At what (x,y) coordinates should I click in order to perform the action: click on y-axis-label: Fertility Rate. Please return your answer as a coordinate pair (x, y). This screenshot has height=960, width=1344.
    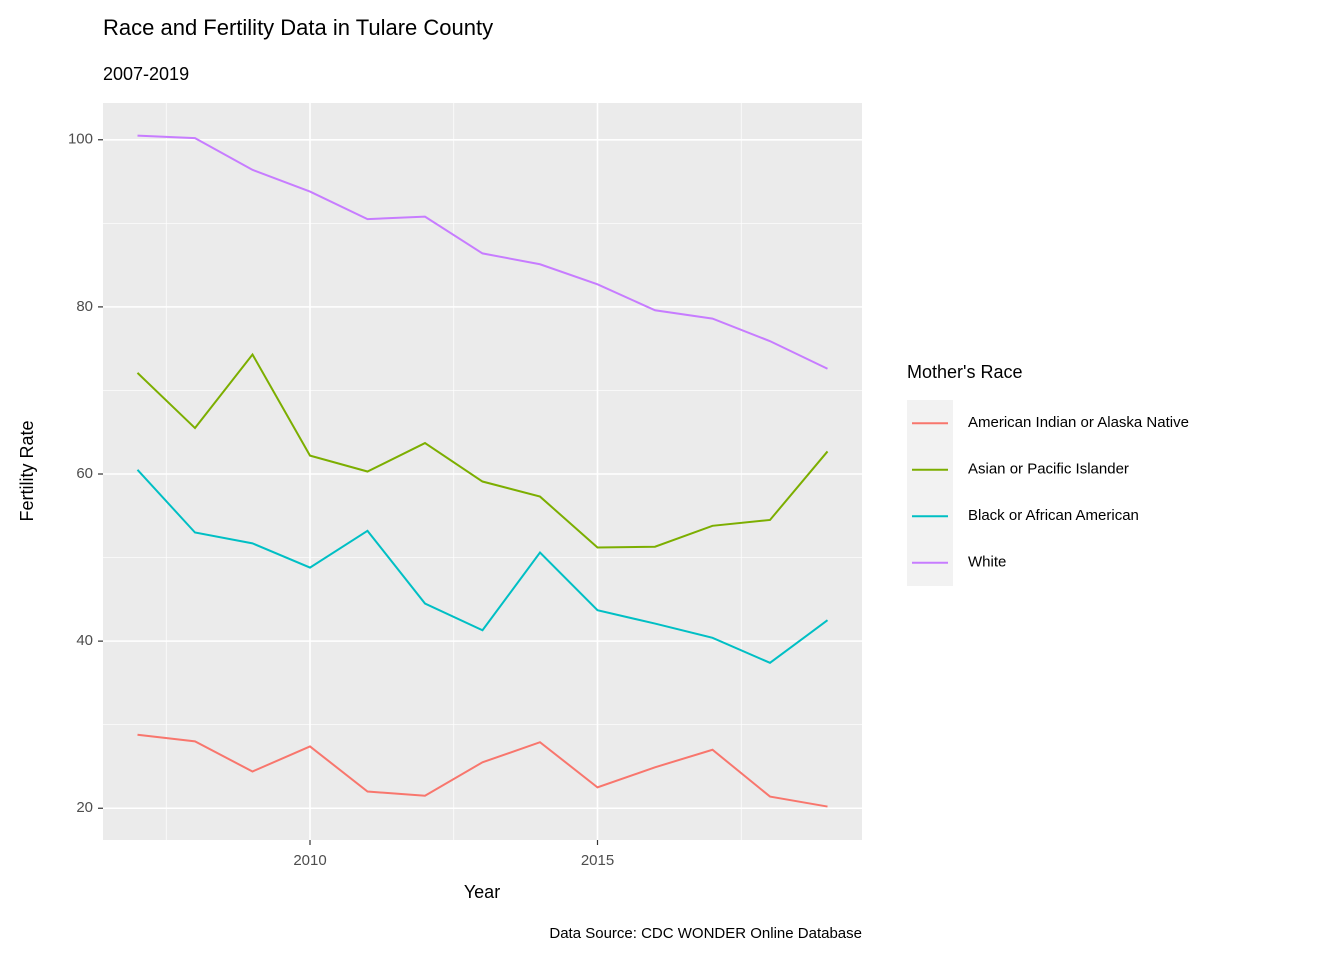
    Looking at the image, I should click on (27, 470).